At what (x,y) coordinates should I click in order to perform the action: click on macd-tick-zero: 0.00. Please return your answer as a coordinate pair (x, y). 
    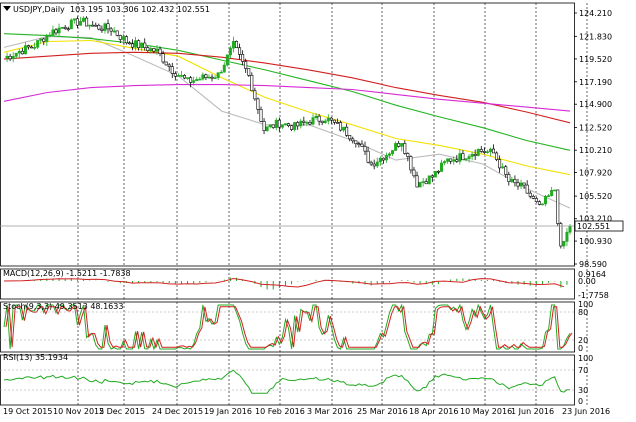
    Looking at the image, I should click on (587, 281).